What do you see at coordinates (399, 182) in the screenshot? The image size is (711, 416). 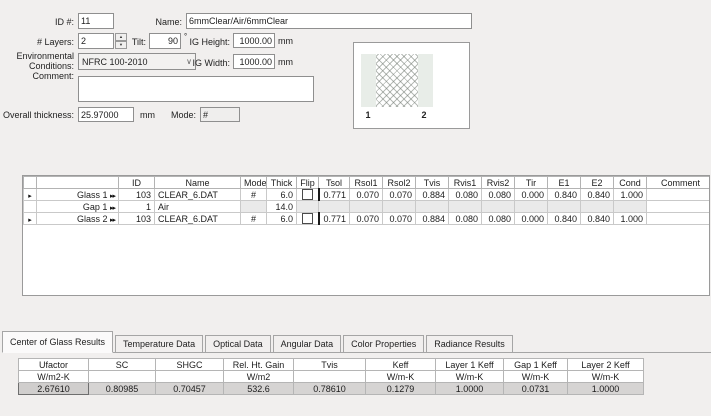 I see `col-header-rsol2: Rsol2` at bounding box center [399, 182].